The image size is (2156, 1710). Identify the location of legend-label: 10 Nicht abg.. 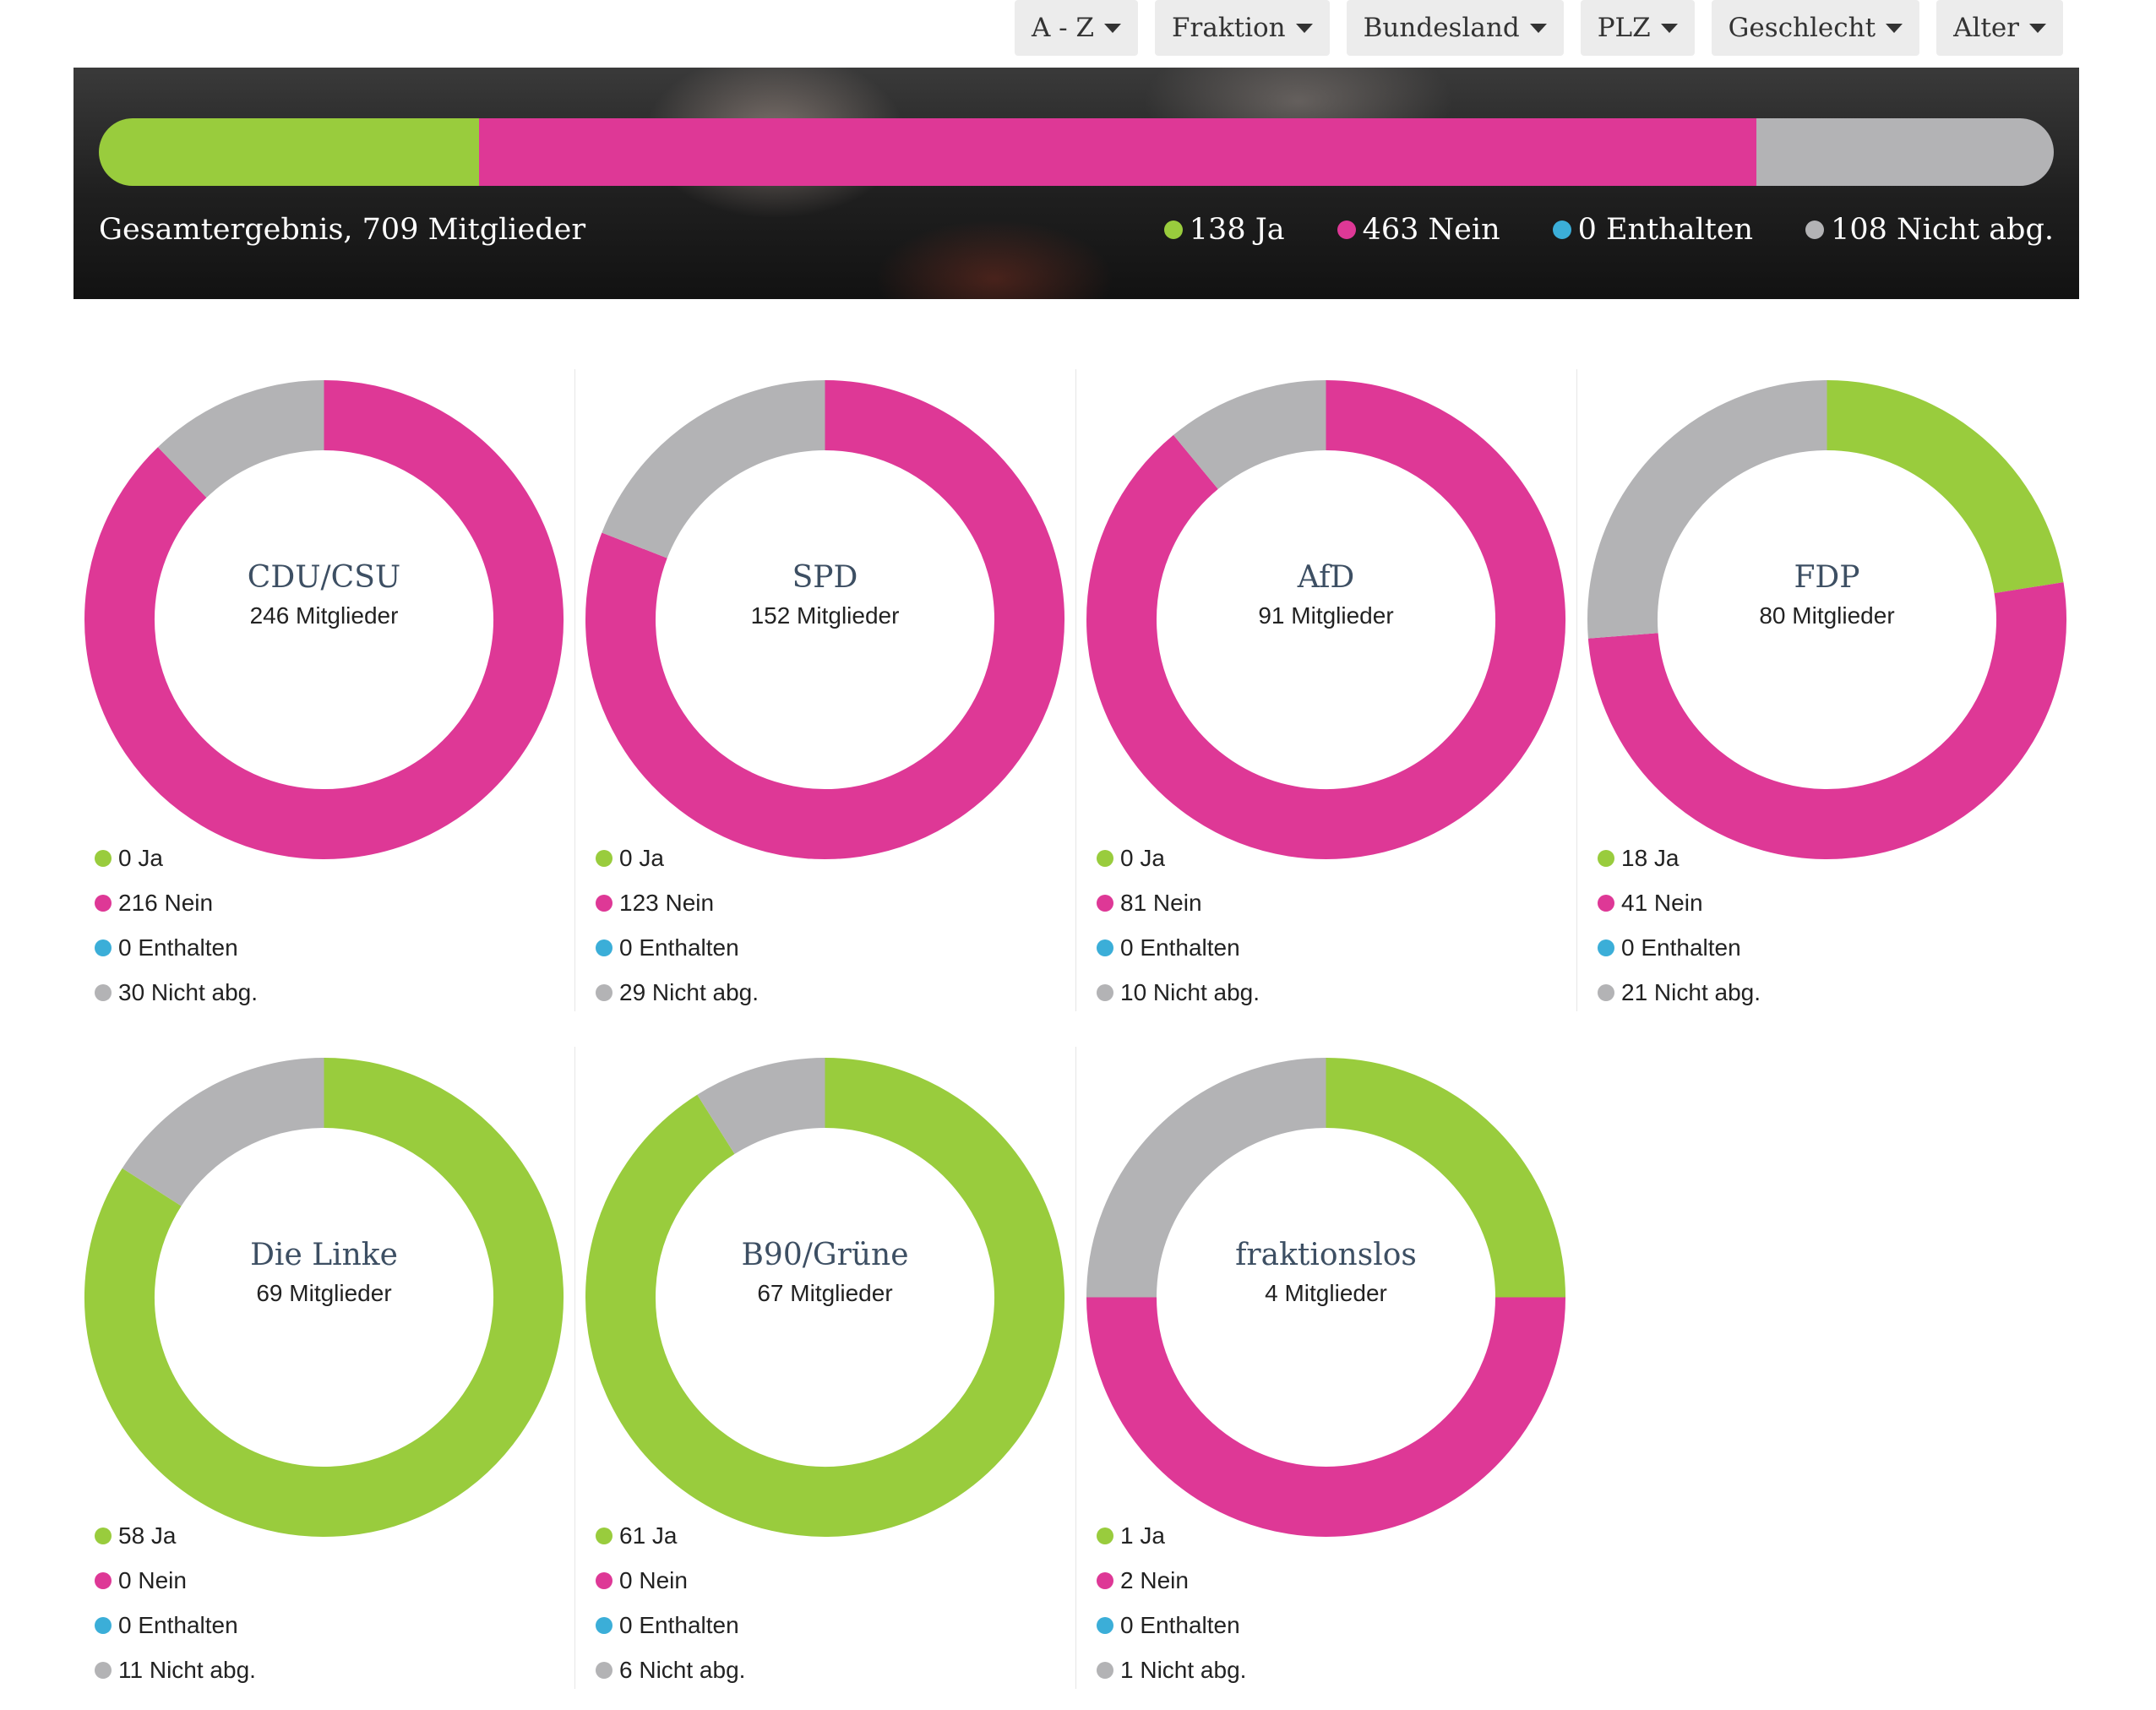
(1190, 991).